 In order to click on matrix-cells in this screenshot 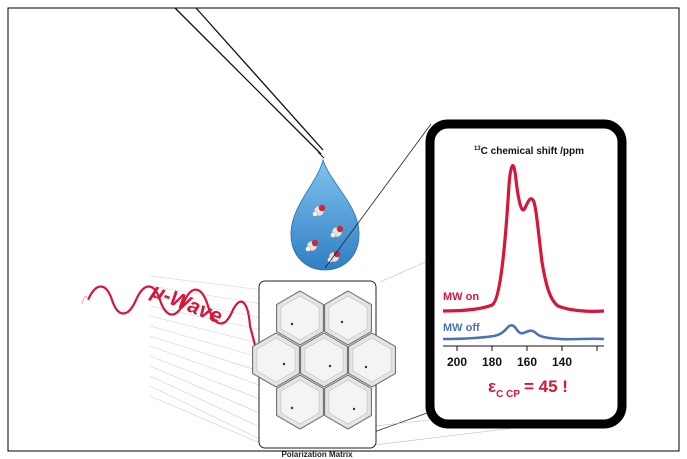, I will do `click(324, 360)`.